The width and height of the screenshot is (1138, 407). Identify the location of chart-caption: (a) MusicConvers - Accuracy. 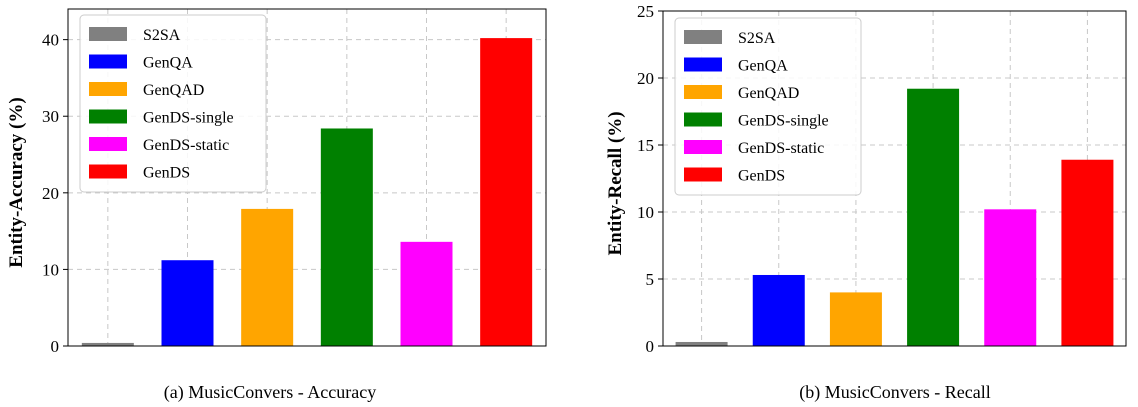
(270, 392).